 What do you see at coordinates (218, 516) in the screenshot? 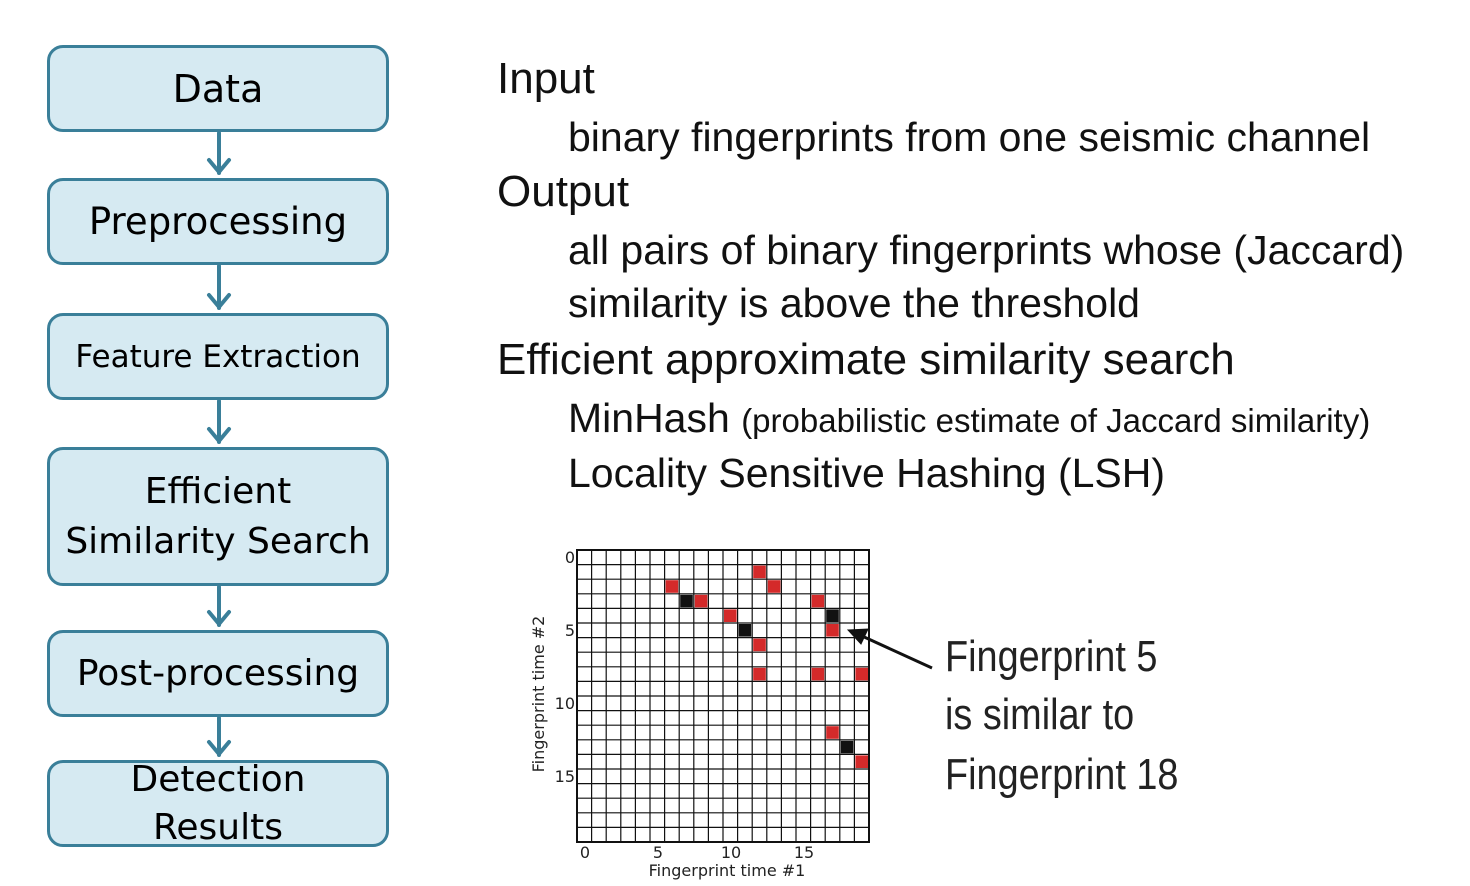
I see `pipeline-step-efficient-similarity-search: Efficient Similarity Search` at bounding box center [218, 516].